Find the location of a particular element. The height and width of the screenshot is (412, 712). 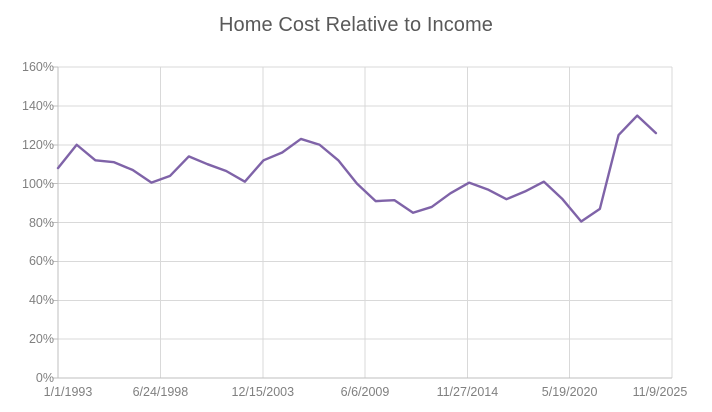

y-axis-tick-label: 0% is located at coordinates (44, 378).